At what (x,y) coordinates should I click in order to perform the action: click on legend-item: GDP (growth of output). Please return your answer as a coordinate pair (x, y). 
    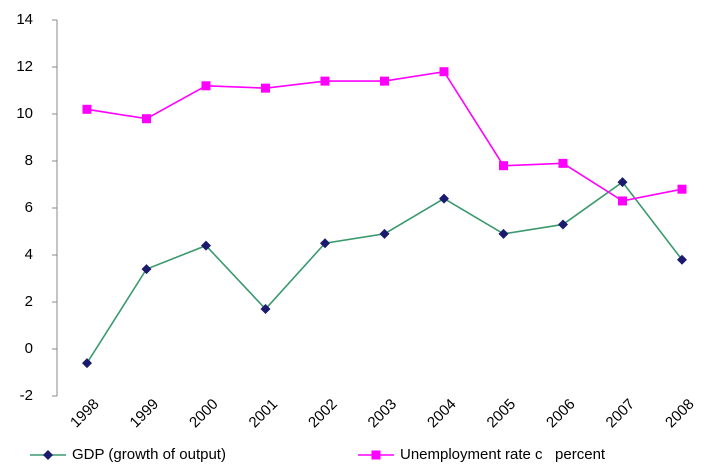
    Looking at the image, I should click on (128, 454).